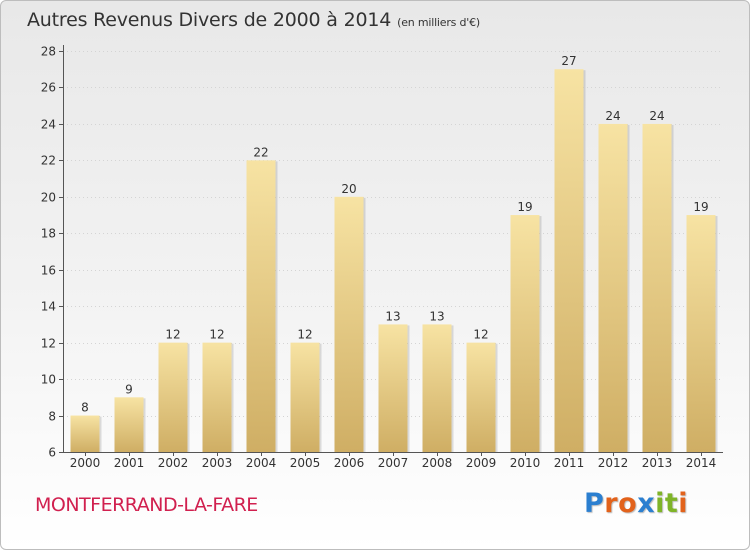 This screenshot has height=550, width=750. What do you see at coordinates (260, 152) in the screenshot?
I see `bar-value-label: 22` at bounding box center [260, 152].